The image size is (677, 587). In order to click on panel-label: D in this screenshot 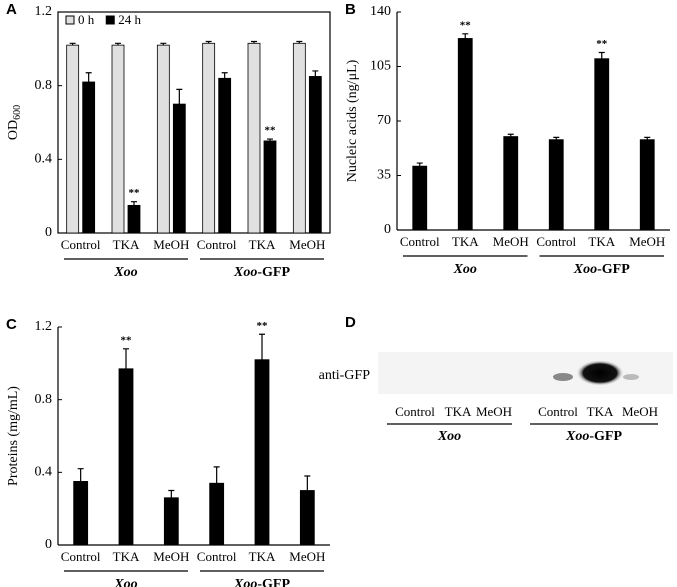, I will do `click(350, 322)`.